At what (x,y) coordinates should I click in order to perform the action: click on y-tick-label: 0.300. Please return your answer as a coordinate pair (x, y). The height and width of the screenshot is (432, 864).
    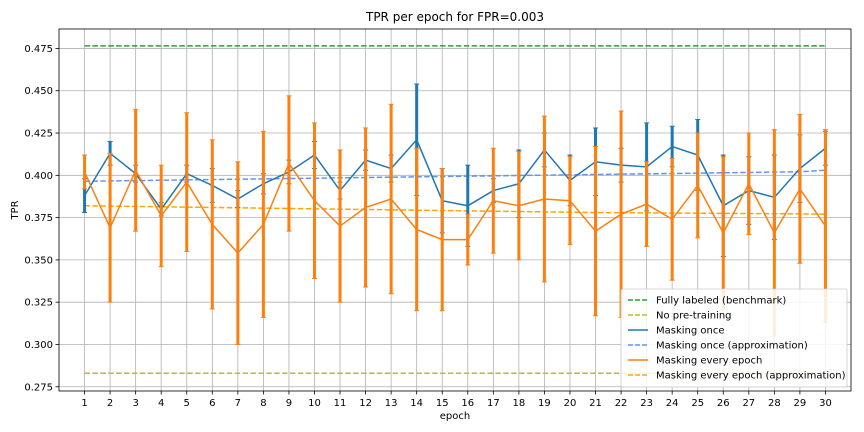
    Looking at the image, I should click on (38, 345).